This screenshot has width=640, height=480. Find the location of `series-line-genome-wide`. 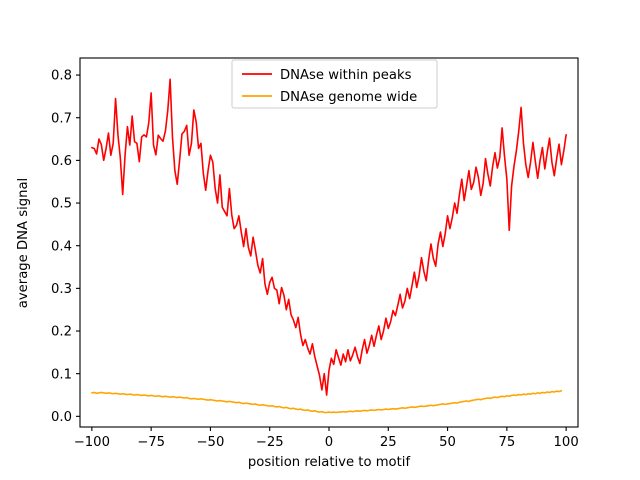

series-line-genome-wide is located at coordinates (327, 401).